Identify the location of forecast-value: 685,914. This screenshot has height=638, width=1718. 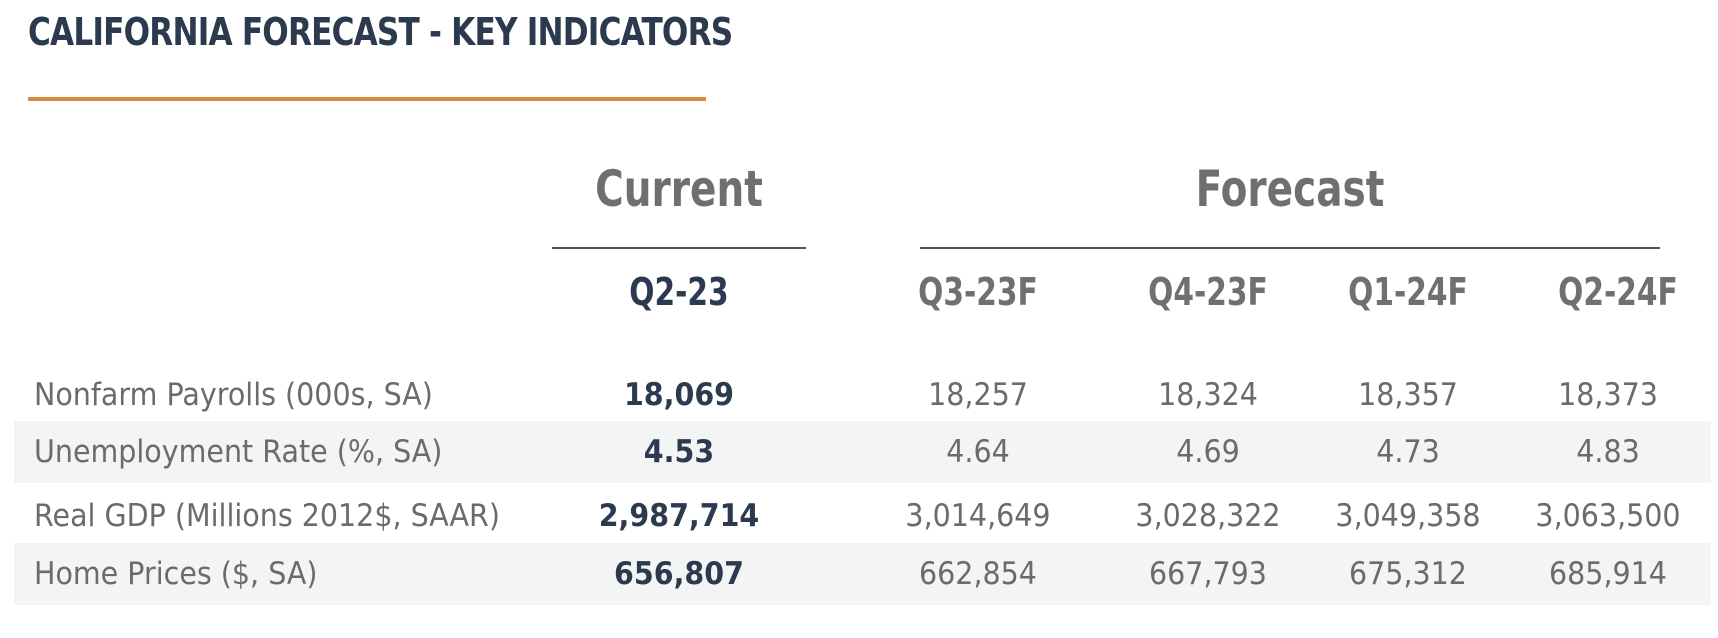
(1608, 574).